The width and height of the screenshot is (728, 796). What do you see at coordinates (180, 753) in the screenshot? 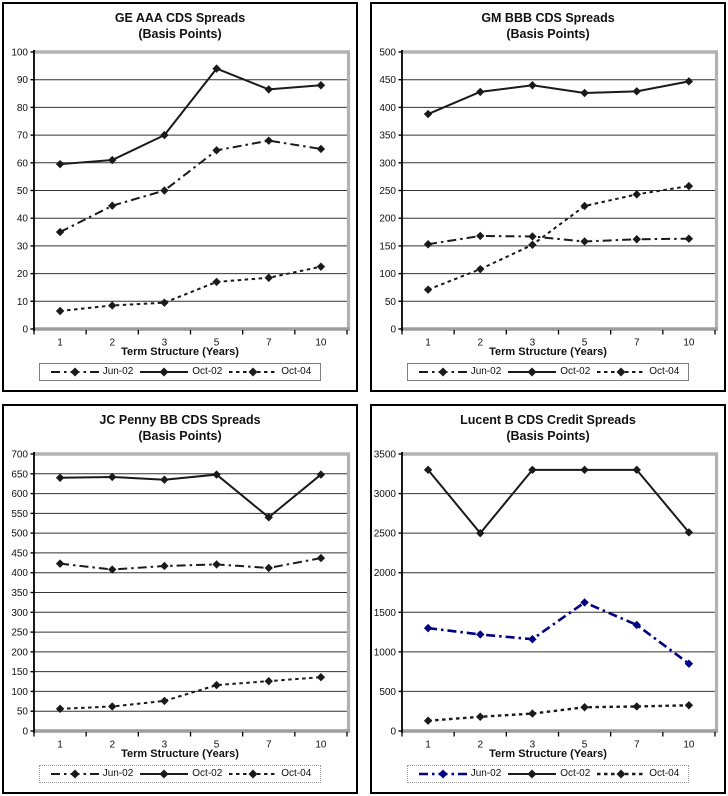
I see `x-axis-title: Term Structure (Years)` at bounding box center [180, 753].